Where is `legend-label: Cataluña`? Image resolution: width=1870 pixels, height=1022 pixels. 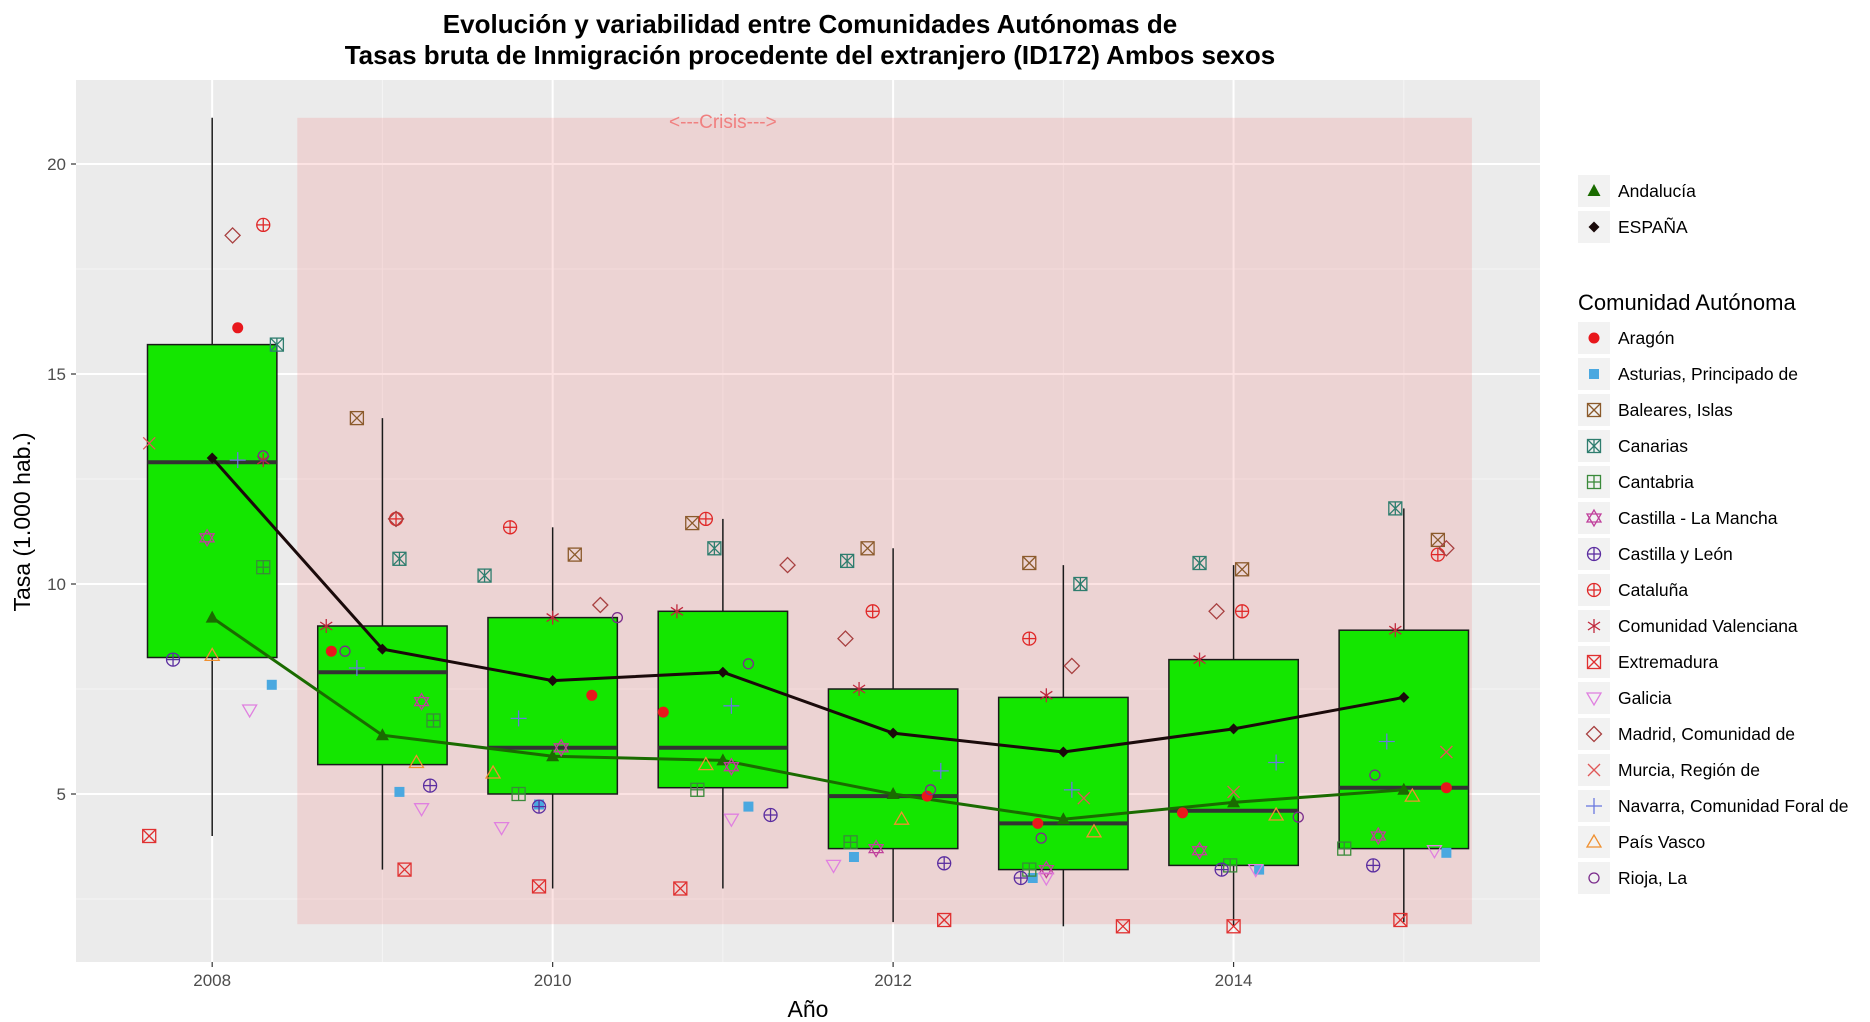
legend-label: Cataluña is located at coordinates (1653, 590).